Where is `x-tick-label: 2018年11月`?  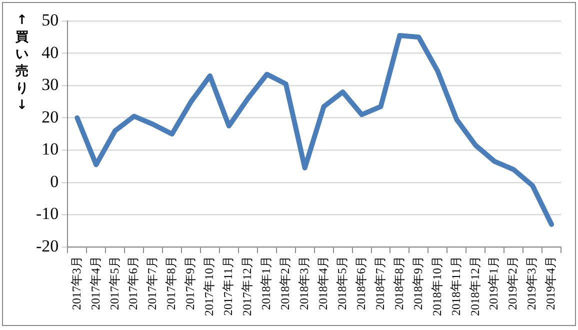
x-tick-label: 2018年11月 is located at coordinates (455, 286).